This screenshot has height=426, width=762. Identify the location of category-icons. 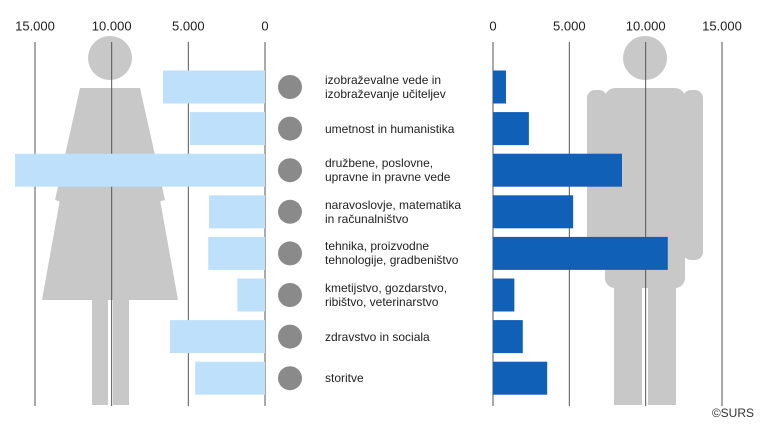
(290, 233).